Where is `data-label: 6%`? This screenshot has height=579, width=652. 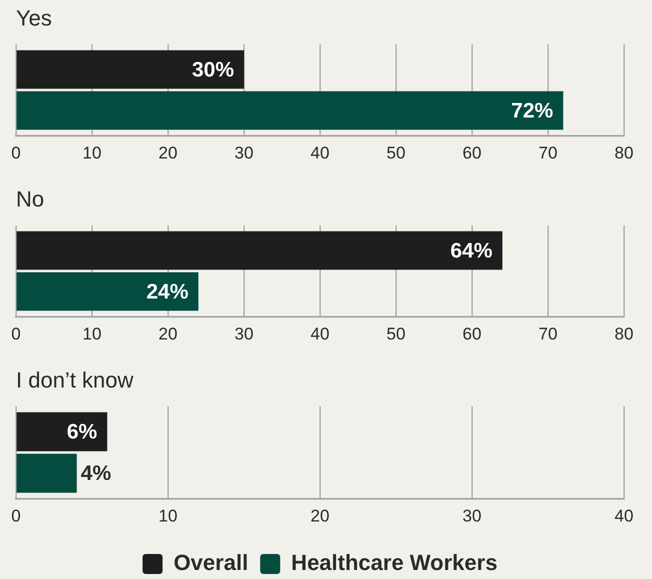
data-label: 6% is located at coordinates (82, 432).